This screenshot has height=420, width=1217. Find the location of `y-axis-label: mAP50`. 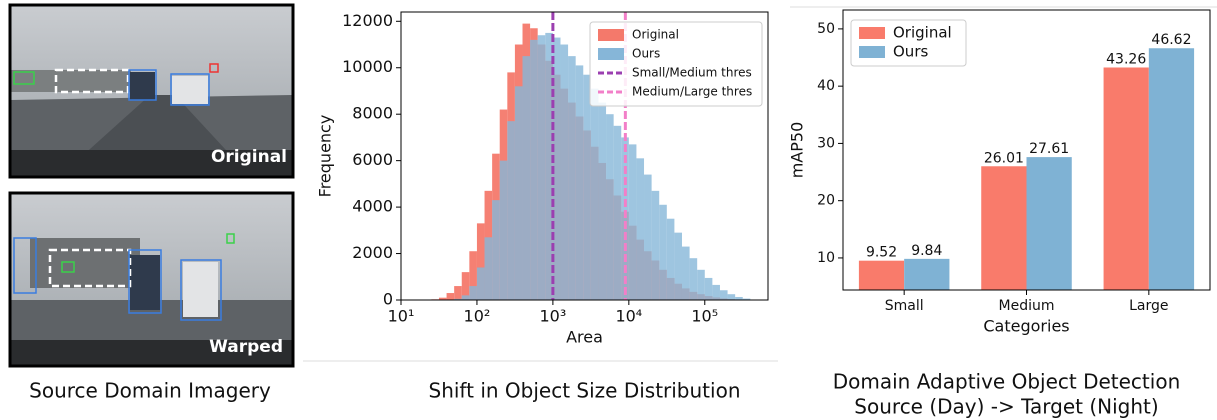

y-axis-label: mAP50 is located at coordinates (797, 150).